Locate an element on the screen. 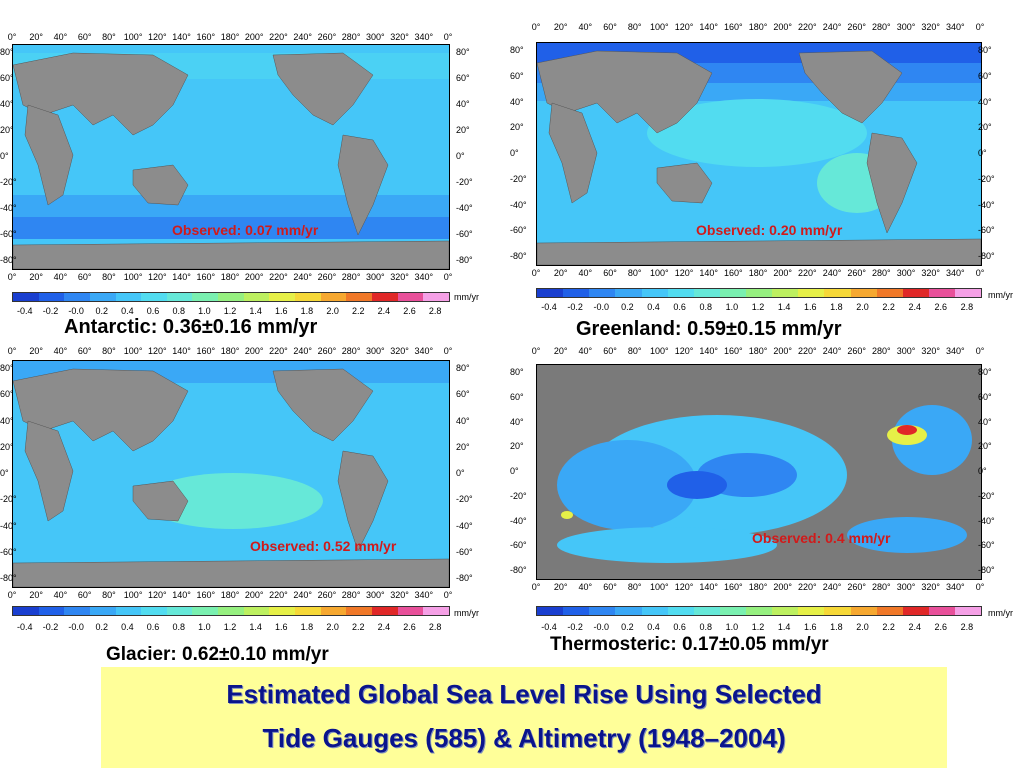 Image resolution: width=1024 pixels, height=768 pixels. latitude-tick-label: 80° is located at coordinates (985, 50).